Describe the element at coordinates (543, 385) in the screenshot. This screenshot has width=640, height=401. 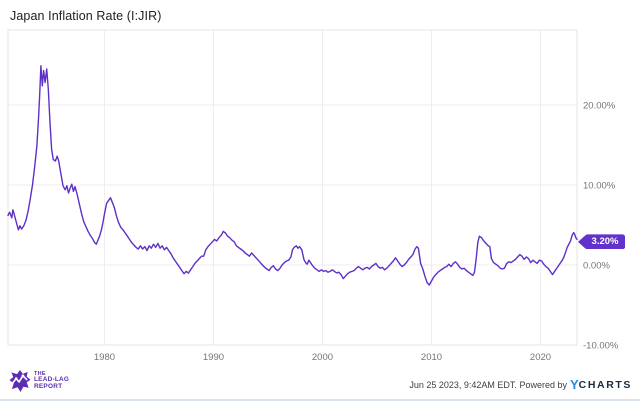
I see `powered-by-label: Powered by` at that location.